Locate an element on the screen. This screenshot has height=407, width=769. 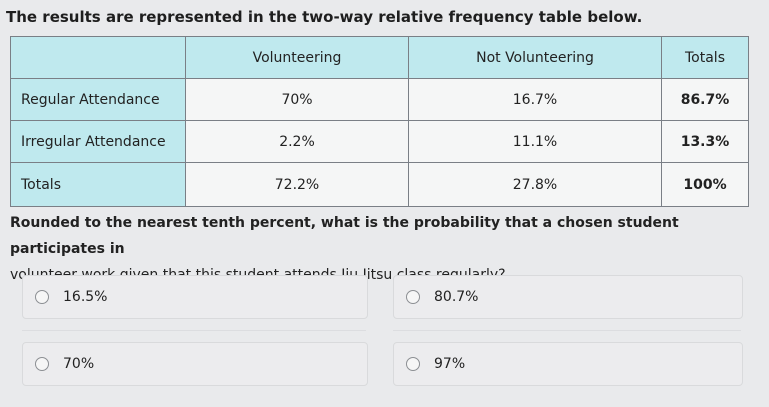
answer-choice-a: 16.5% is located at coordinates (195, 297).